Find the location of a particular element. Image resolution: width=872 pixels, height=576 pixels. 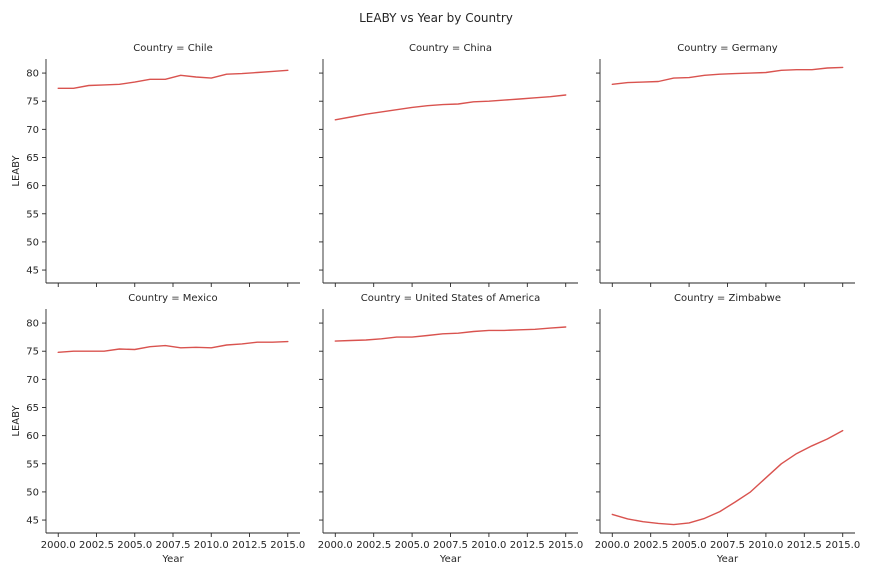

panel-title: Country = Mexico is located at coordinates (172, 298).